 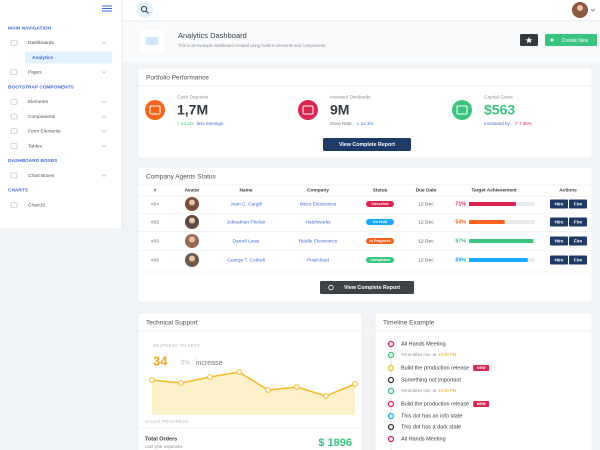 What do you see at coordinates (27, 205) in the screenshot?
I see `nav-item: ChartJS` at bounding box center [27, 205].